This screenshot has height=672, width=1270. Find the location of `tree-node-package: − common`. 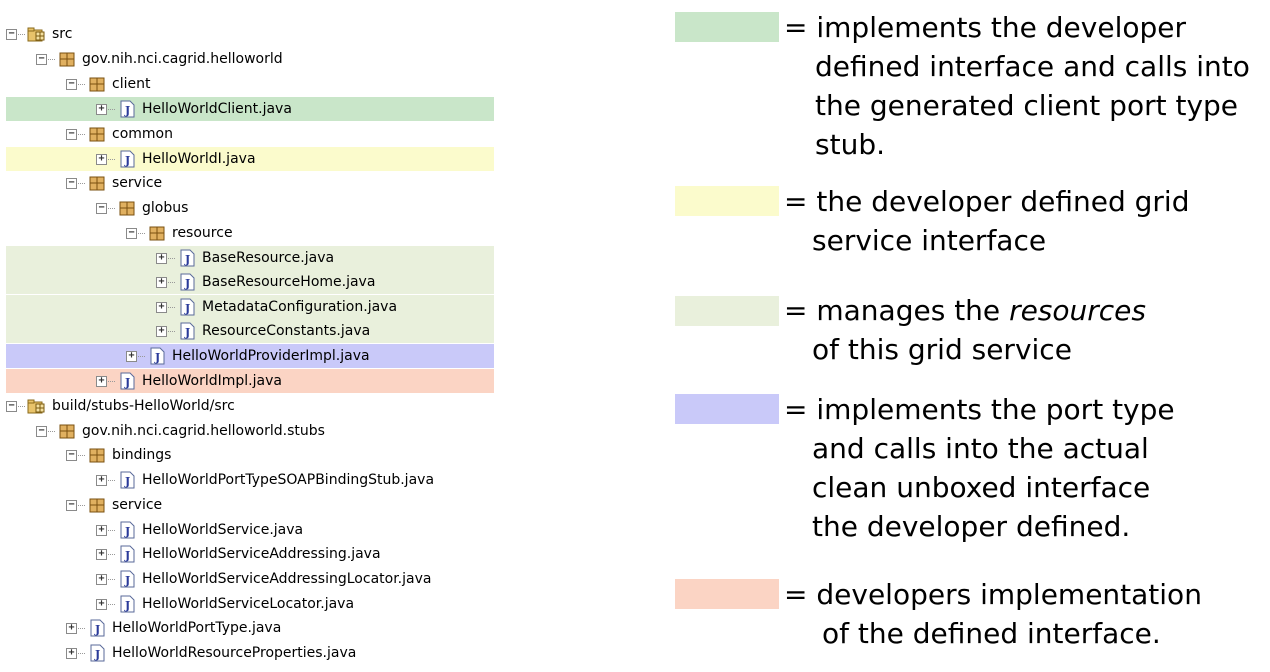

tree-node-package: − common is located at coordinates (250, 134).